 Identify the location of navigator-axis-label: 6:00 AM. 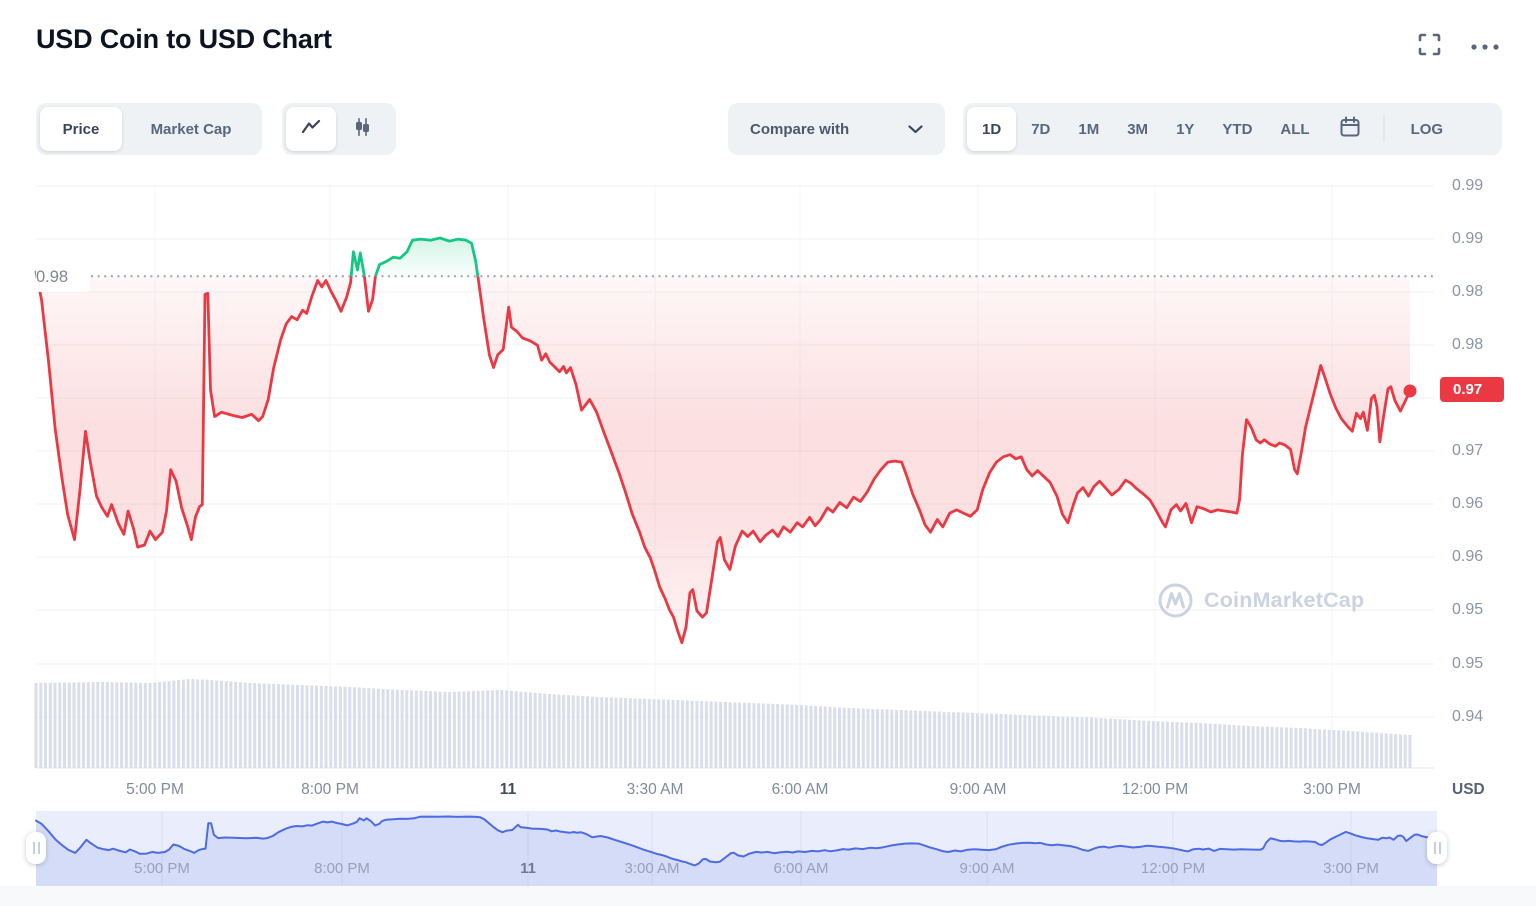
(801, 868).